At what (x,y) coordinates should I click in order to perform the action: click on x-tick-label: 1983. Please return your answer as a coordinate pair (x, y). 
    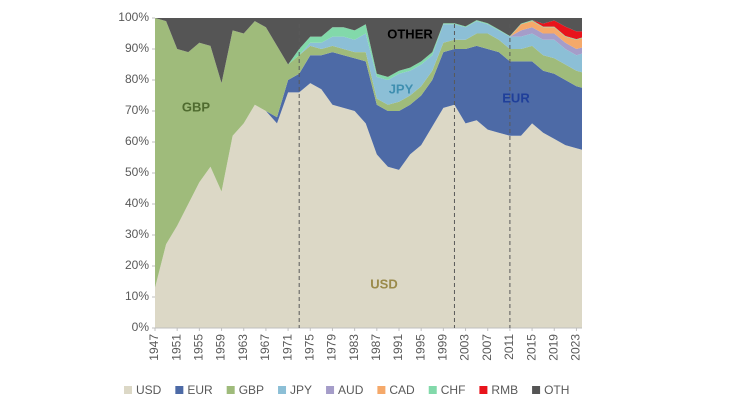
    Looking at the image, I should click on (354, 347).